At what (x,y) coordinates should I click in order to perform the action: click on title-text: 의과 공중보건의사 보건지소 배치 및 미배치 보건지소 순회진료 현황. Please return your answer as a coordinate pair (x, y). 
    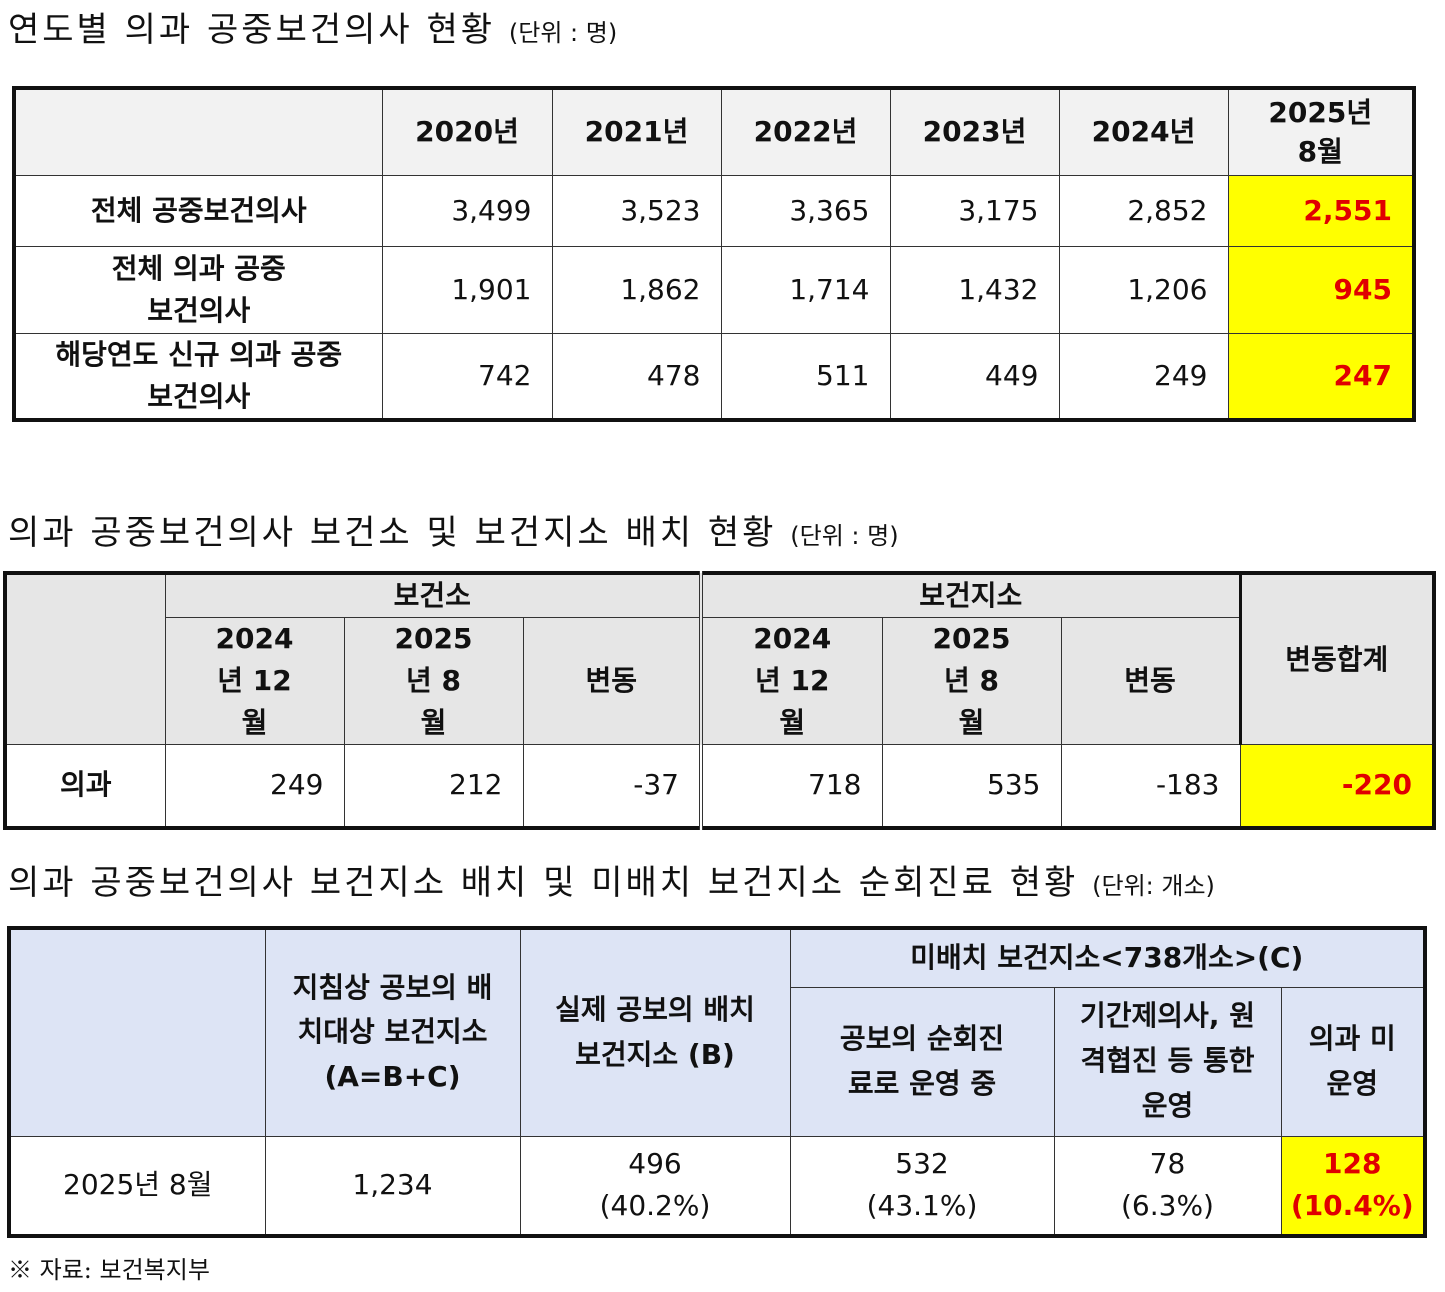
    Looking at the image, I should click on (543, 883).